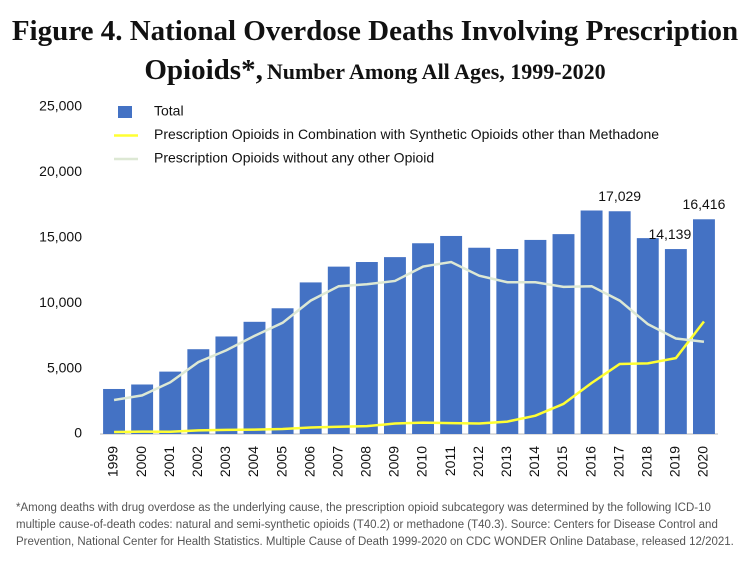 The image size is (750, 563). What do you see at coordinates (60, 302) in the screenshot?
I see `y-tick-label: 10,000` at bounding box center [60, 302].